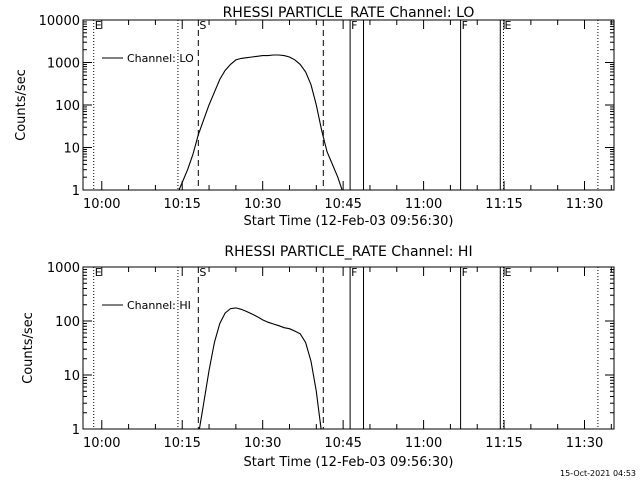  Describe the element at coordinates (159, 305) in the screenshot. I see `legend-label: Channel: HI` at that location.